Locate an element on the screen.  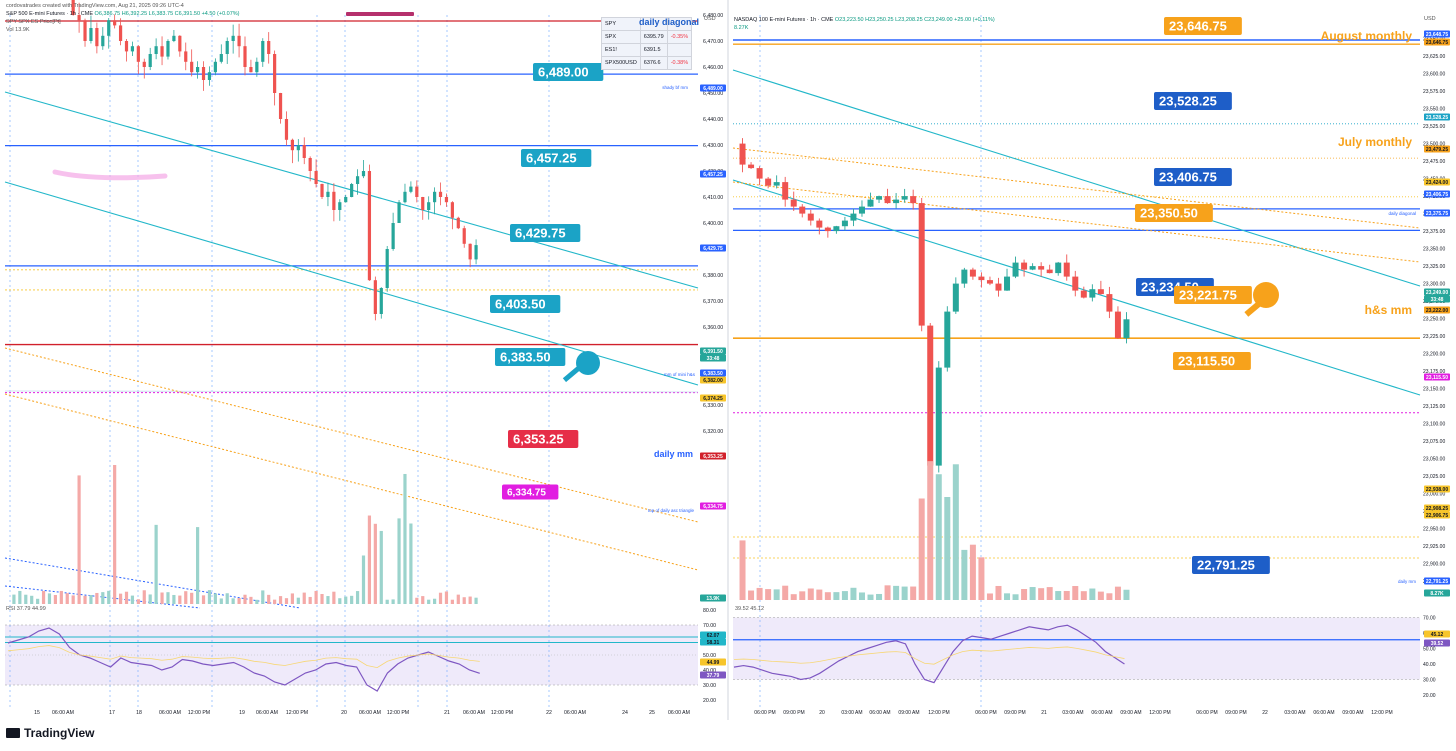
table-row: SPX500USD 6376.6 -0.38% is located at coordinates (647, 63).